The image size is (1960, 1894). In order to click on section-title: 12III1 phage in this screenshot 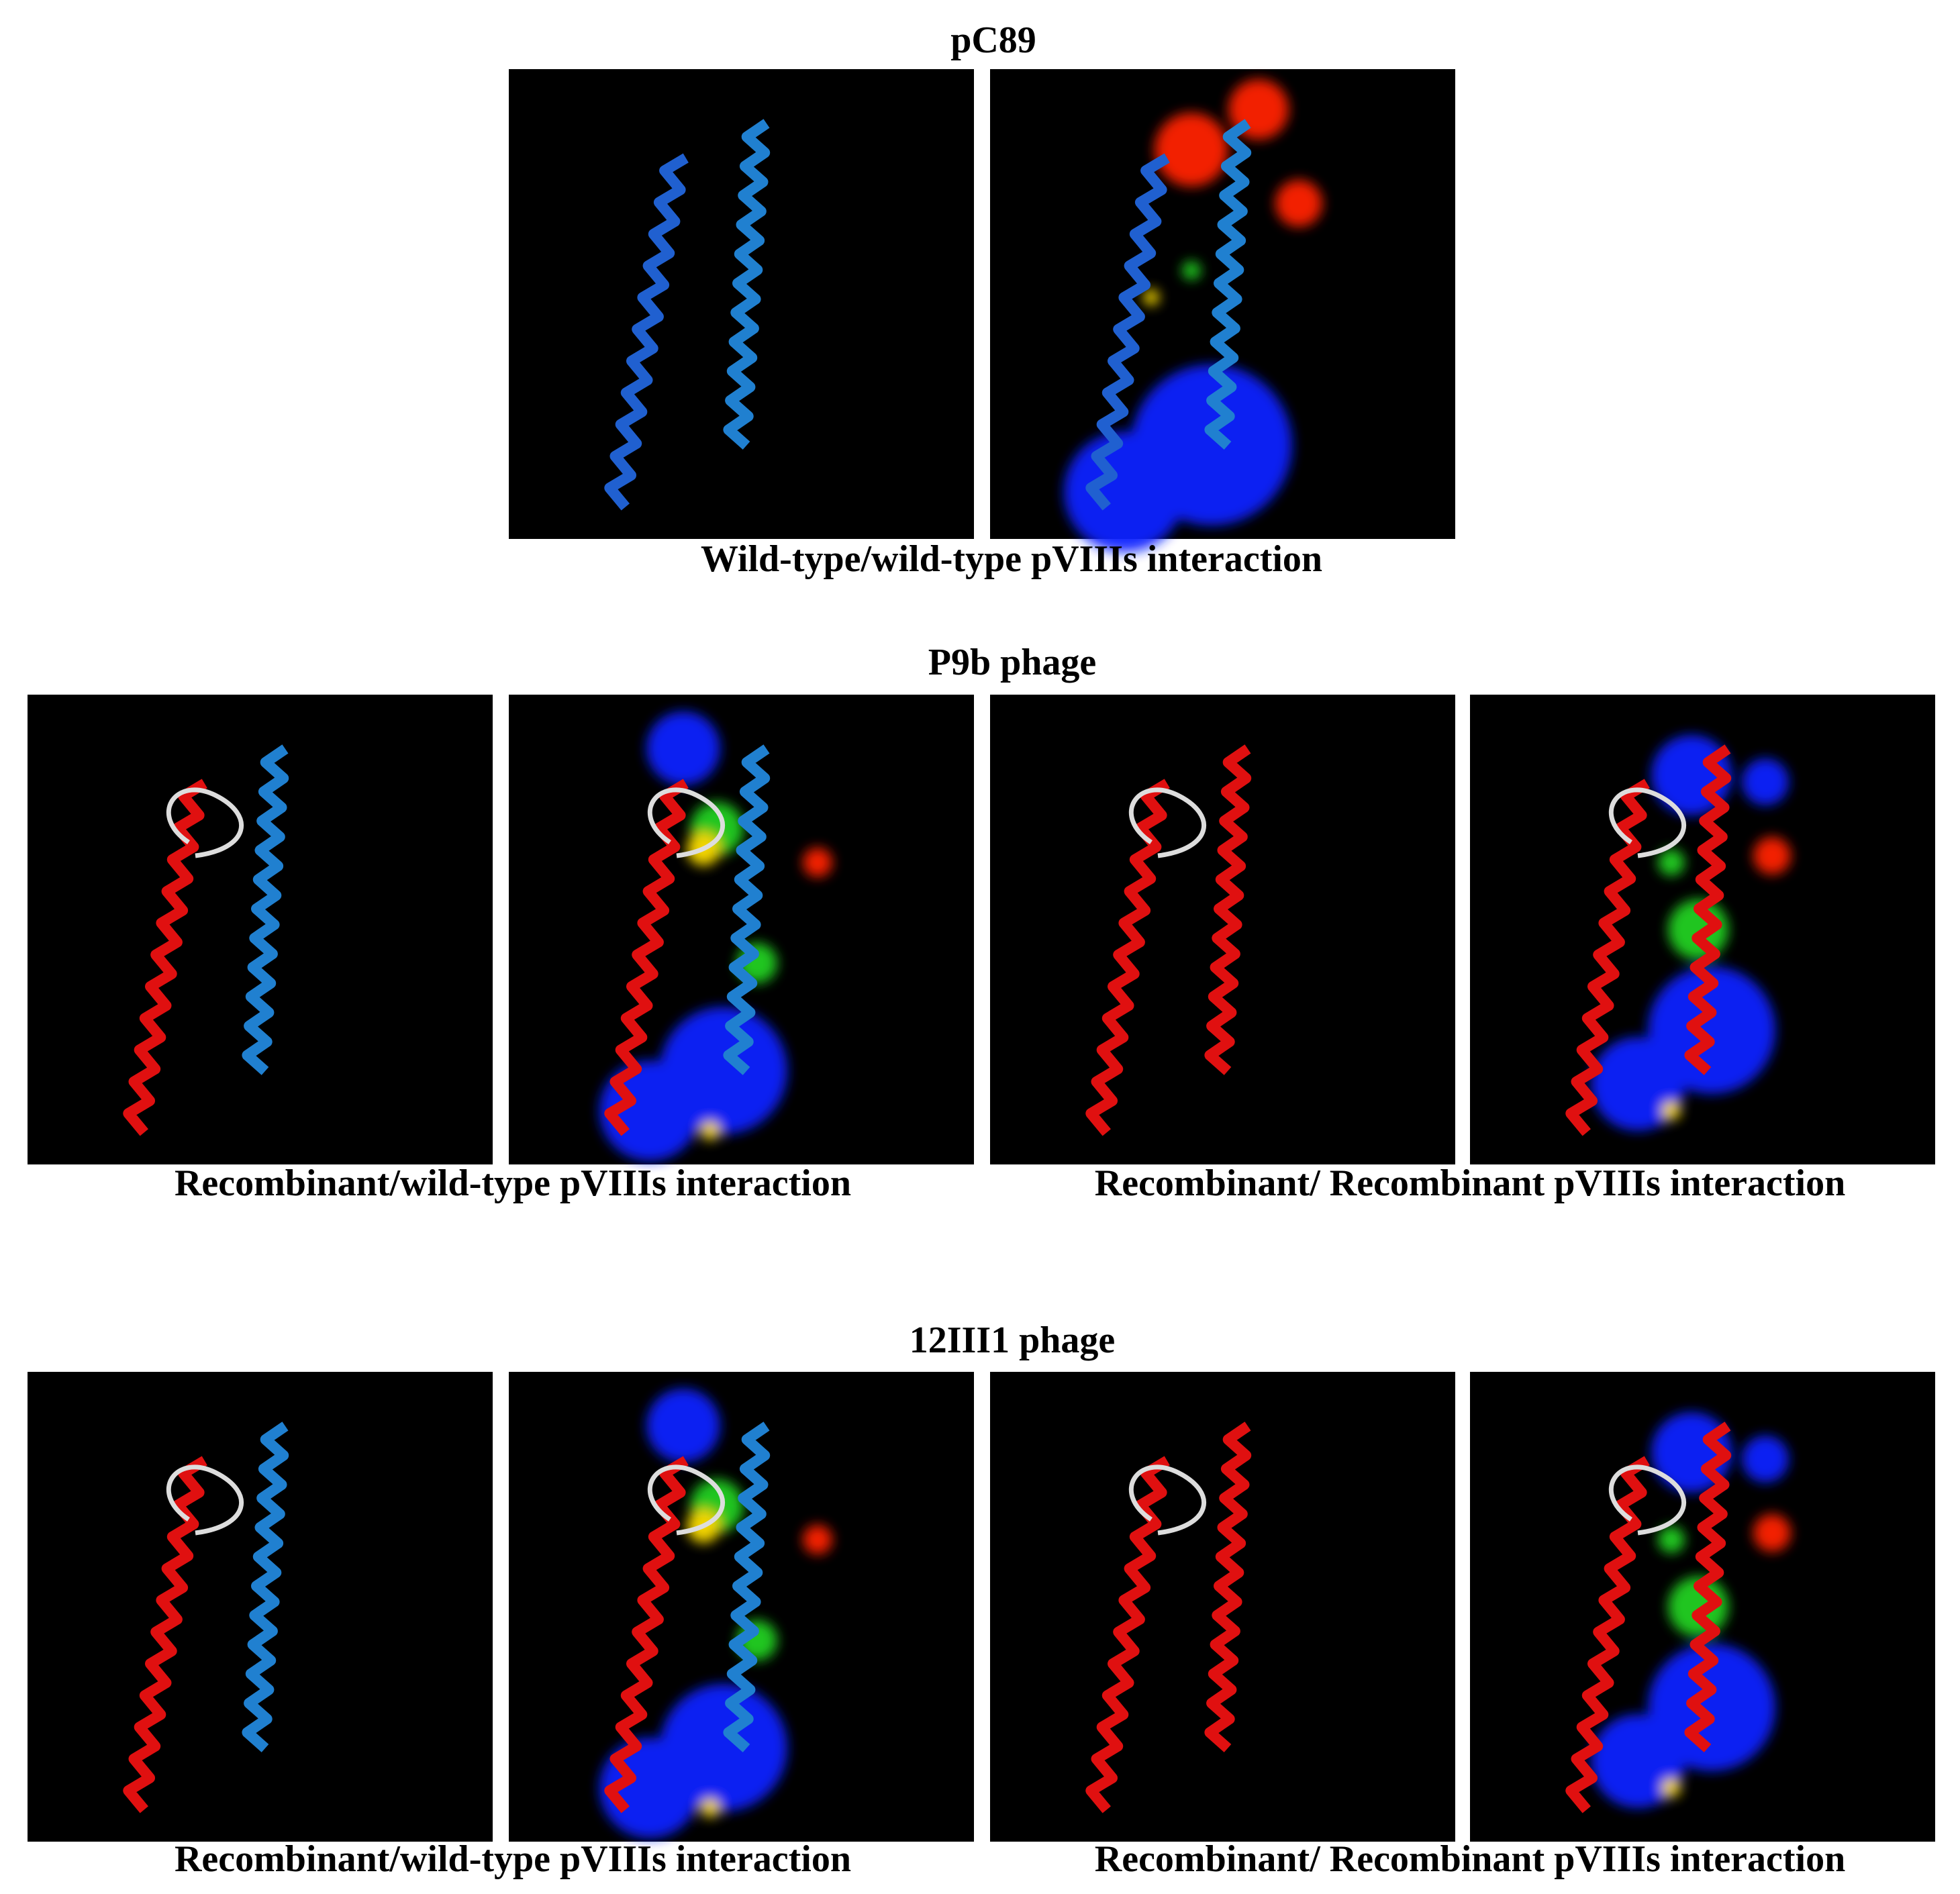, I will do `click(1013, 1340)`.